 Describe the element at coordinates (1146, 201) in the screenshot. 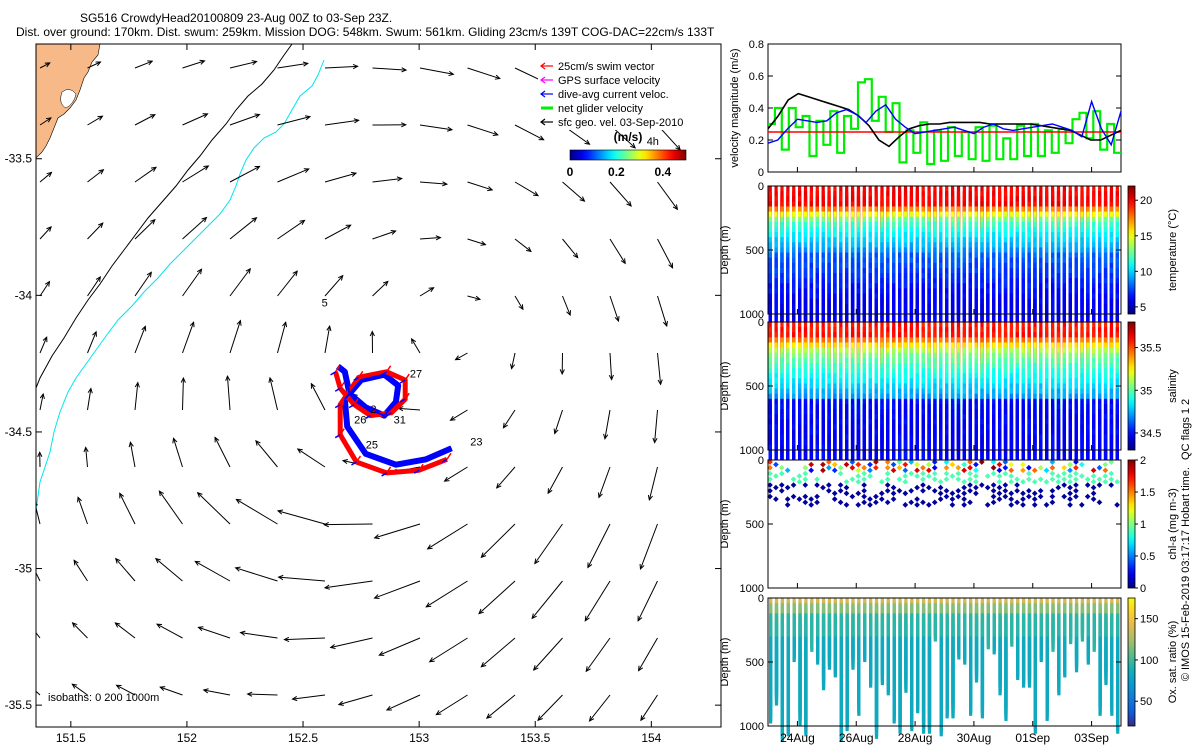

I see `temperature-colorbar-tick-label: 20` at that location.